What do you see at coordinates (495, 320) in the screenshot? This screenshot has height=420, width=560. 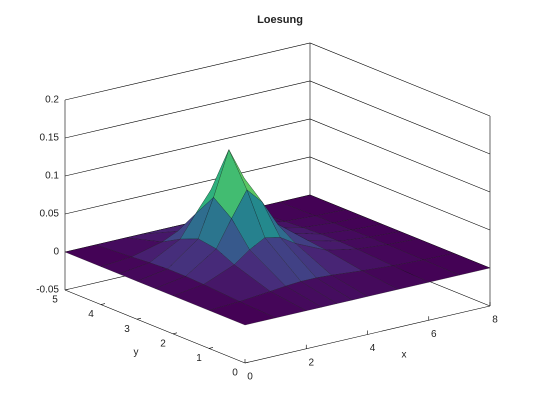 I see `x-tick-label: 8` at bounding box center [495, 320].